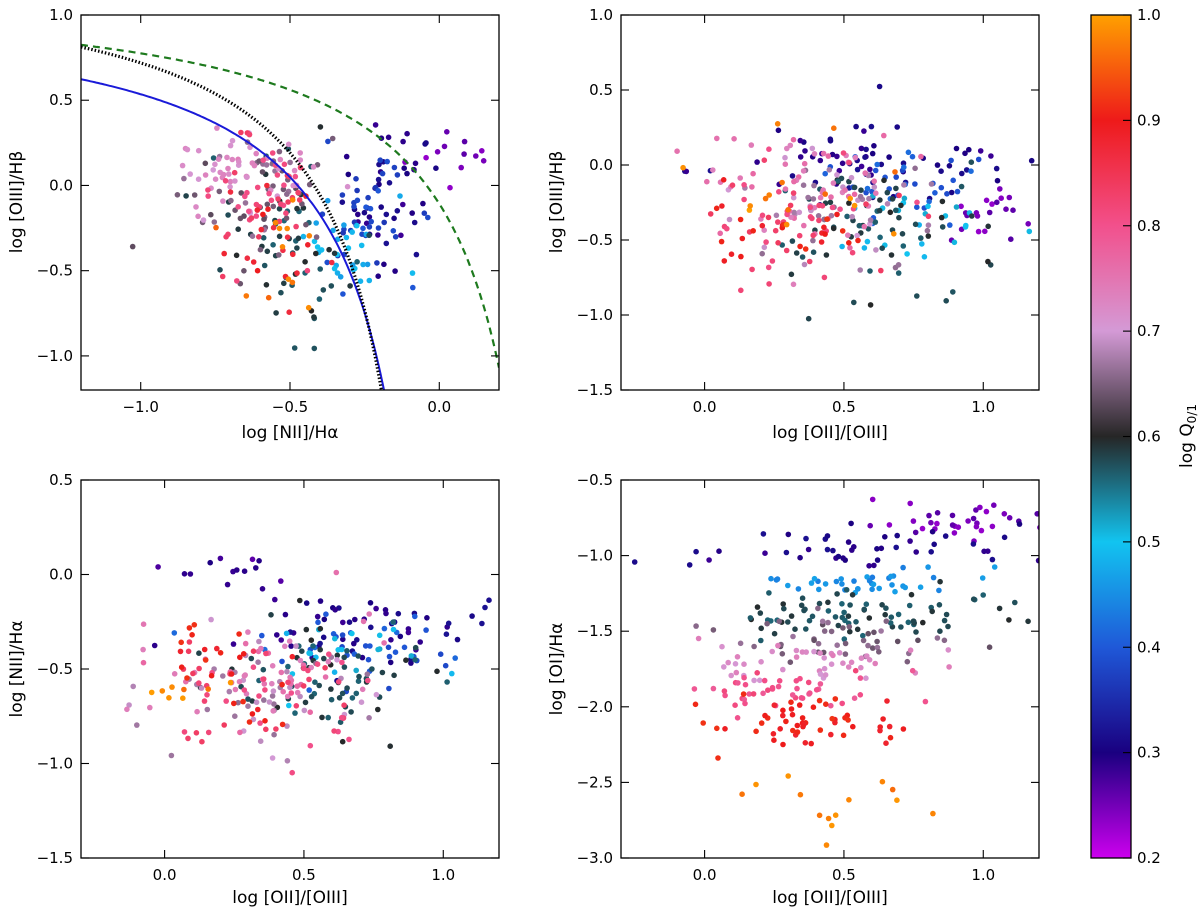 This screenshot has width=1200, height=914. What do you see at coordinates (61, 185) in the screenshot?
I see `y-tick-label: 0.0` at bounding box center [61, 185].